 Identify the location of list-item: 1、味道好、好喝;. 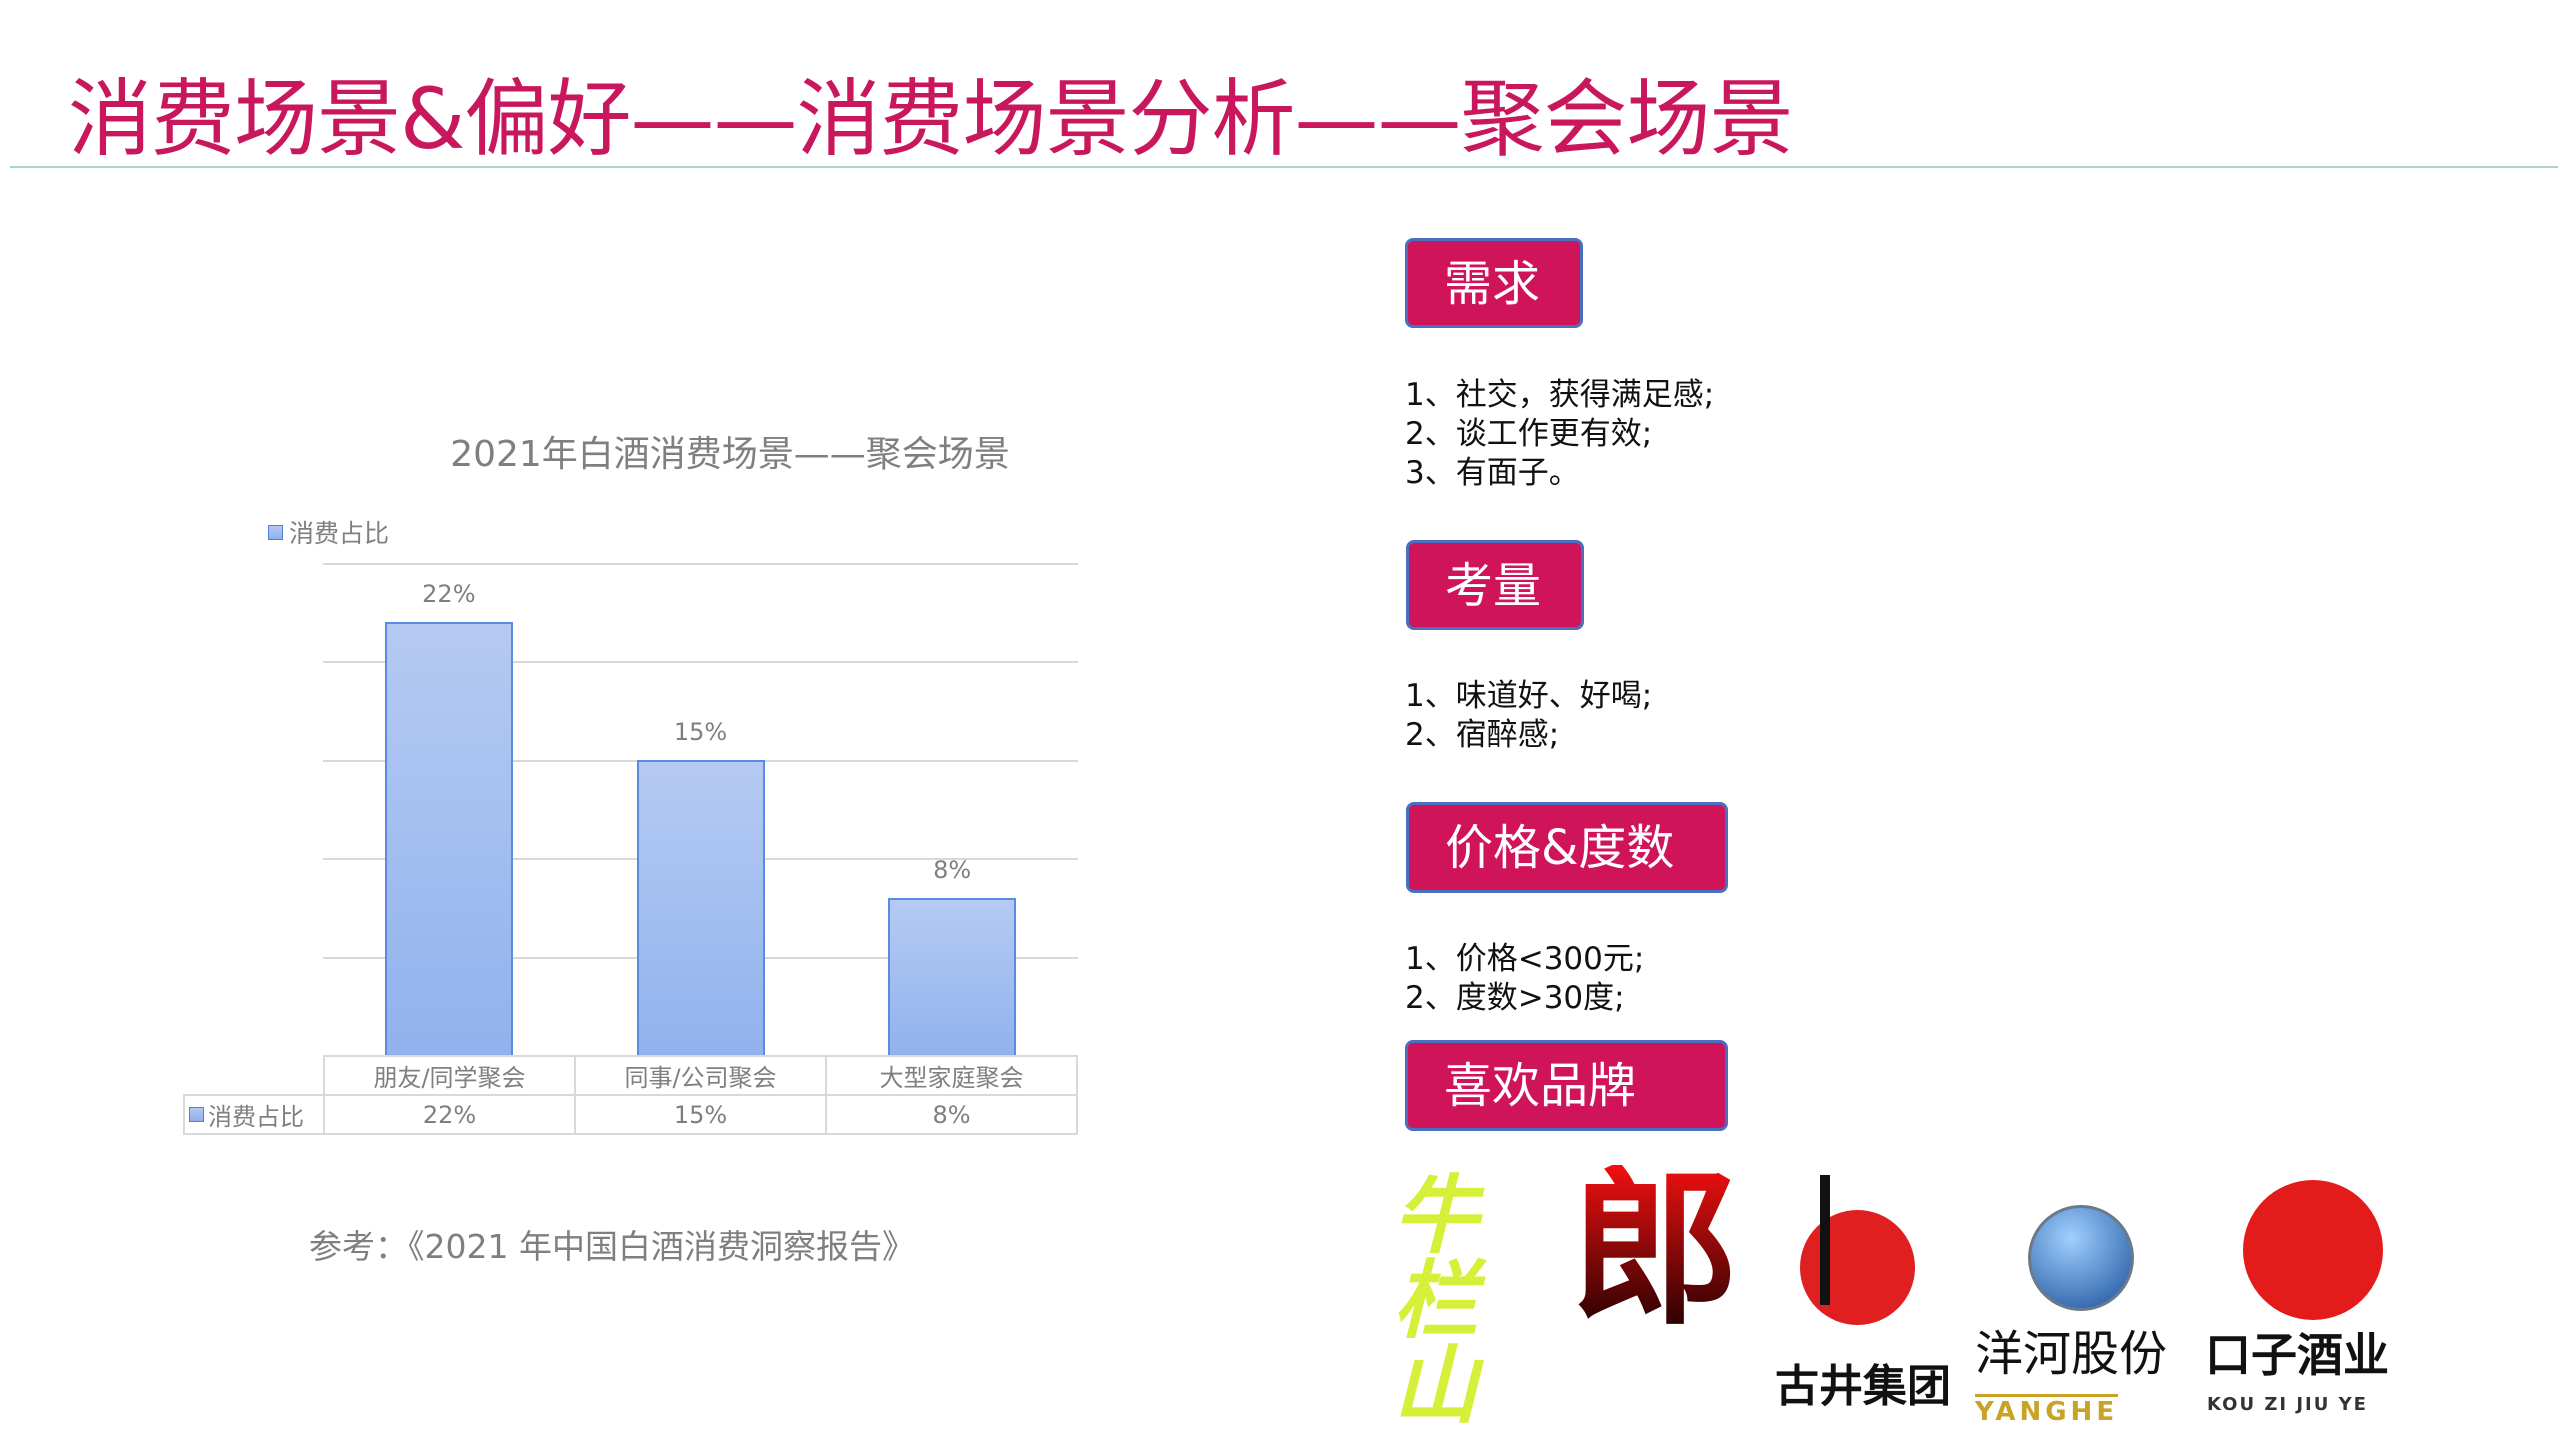
(1529, 696).